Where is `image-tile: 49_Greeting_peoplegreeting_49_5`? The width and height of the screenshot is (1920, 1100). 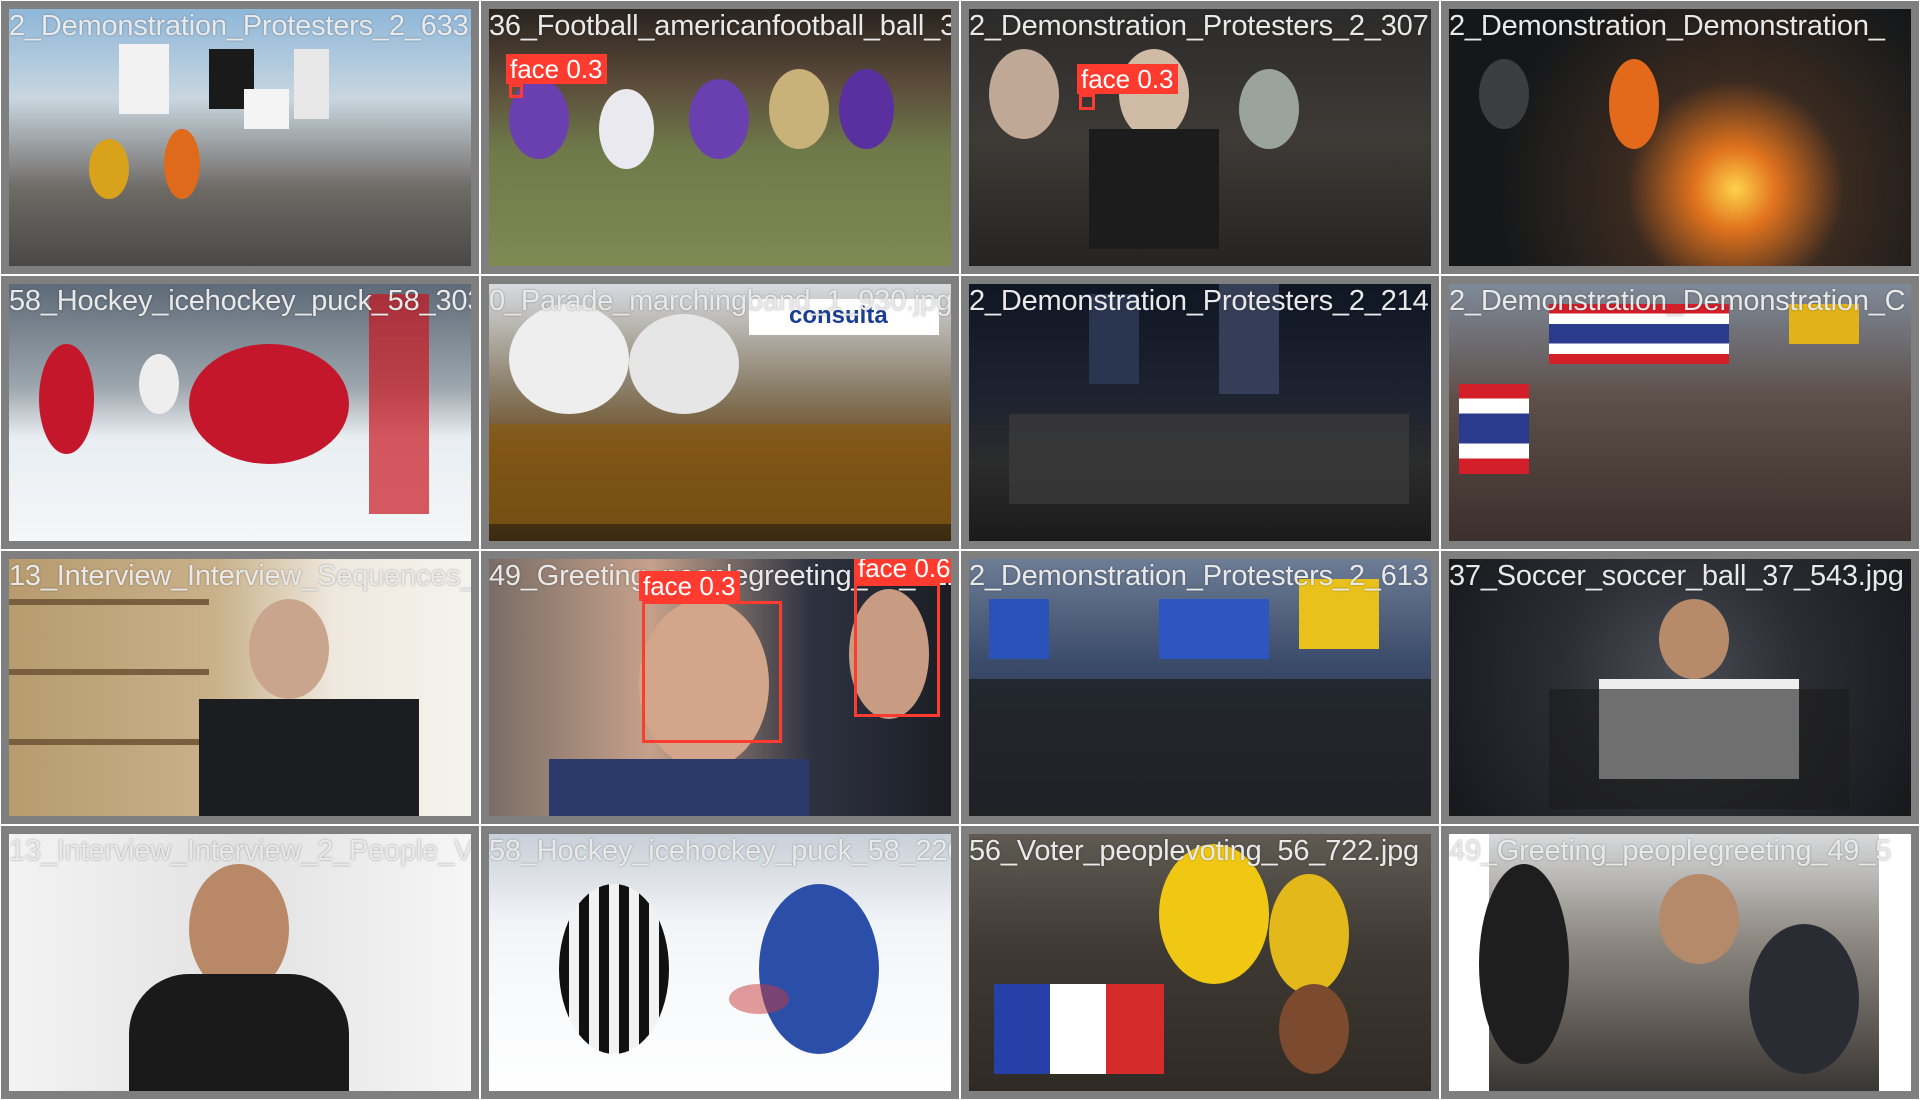
image-tile: 49_Greeting_peoplegreeting_49_5 is located at coordinates (1680, 962).